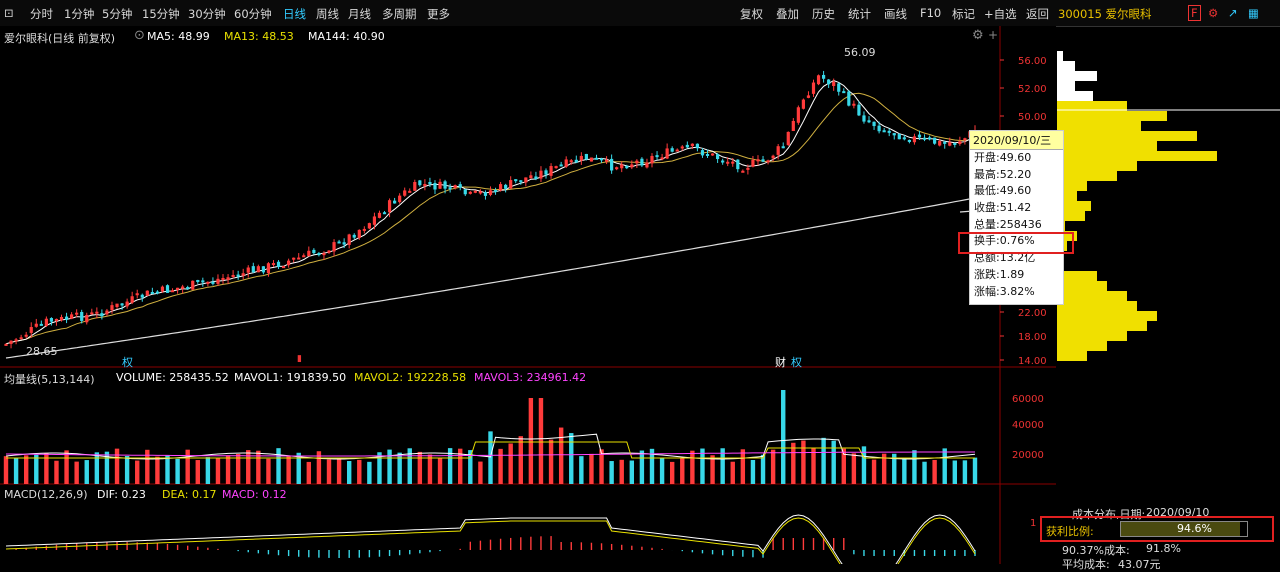 The image size is (1280, 572). Describe the element at coordinates (127, 362) in the screenshot. I see `marker-quan-left: 权` at that location.